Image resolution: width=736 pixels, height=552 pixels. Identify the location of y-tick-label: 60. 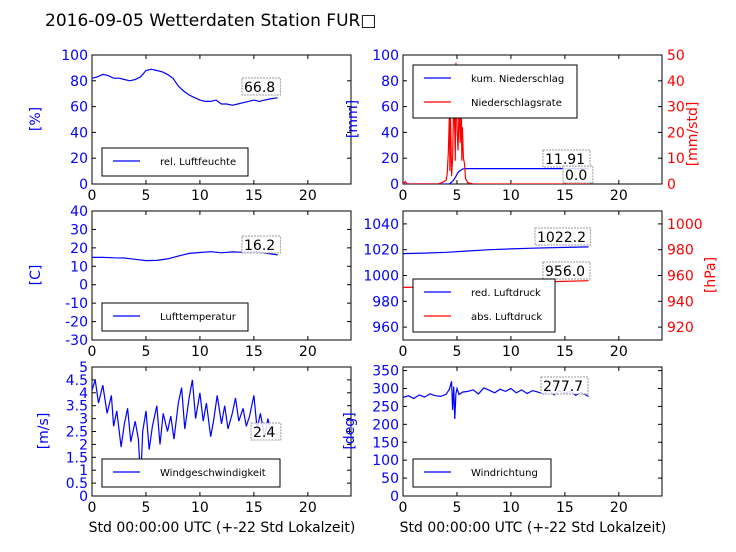
(79, 108).